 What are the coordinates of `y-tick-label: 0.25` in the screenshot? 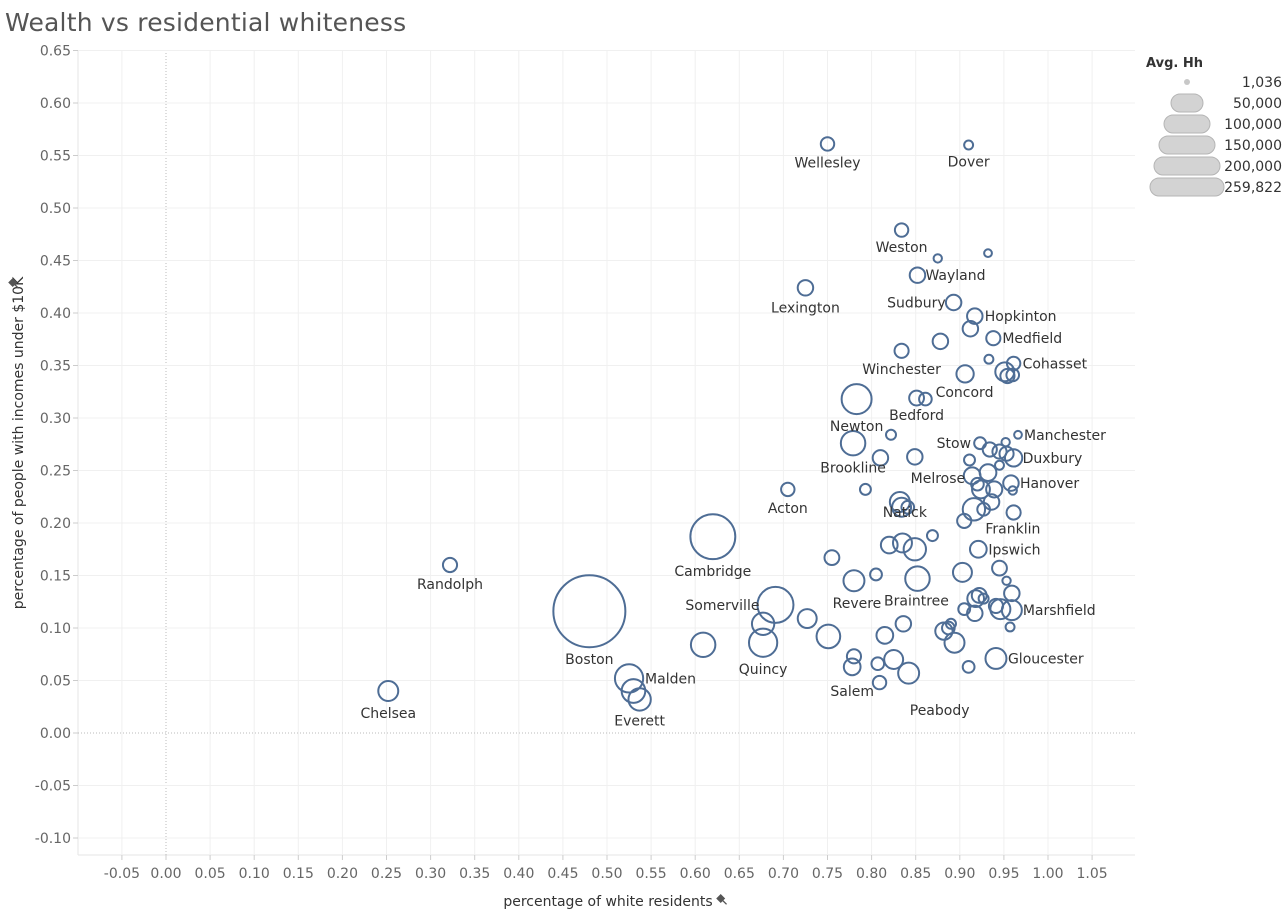 It's located at (55, 472).